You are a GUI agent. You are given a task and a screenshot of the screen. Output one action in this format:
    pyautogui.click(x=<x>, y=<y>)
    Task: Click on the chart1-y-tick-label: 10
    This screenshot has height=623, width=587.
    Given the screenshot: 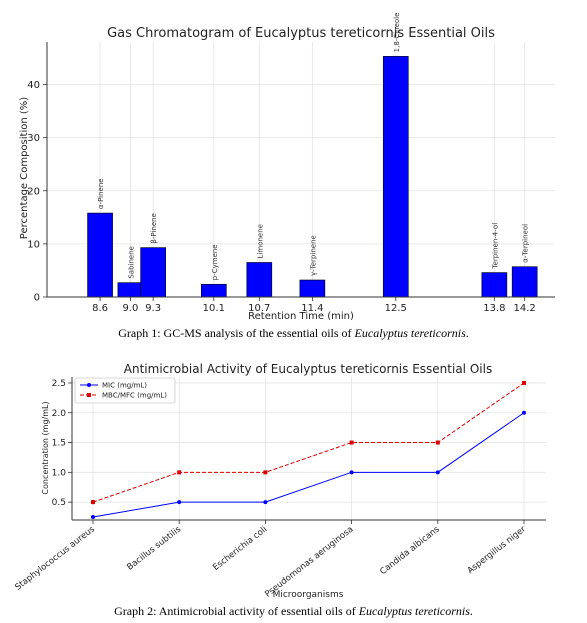 What is the action you would take?
    pyautogui.click(x=33, y=244)
    